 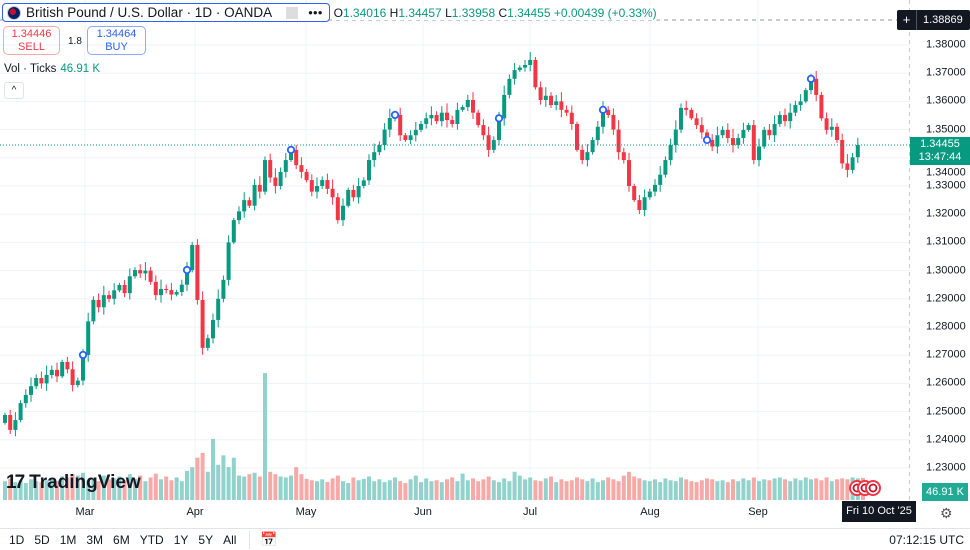 What do you see at coordinates (95, 539) in the screenshot?
I see `range-3m: 3M` at bounding box center [95, 539].